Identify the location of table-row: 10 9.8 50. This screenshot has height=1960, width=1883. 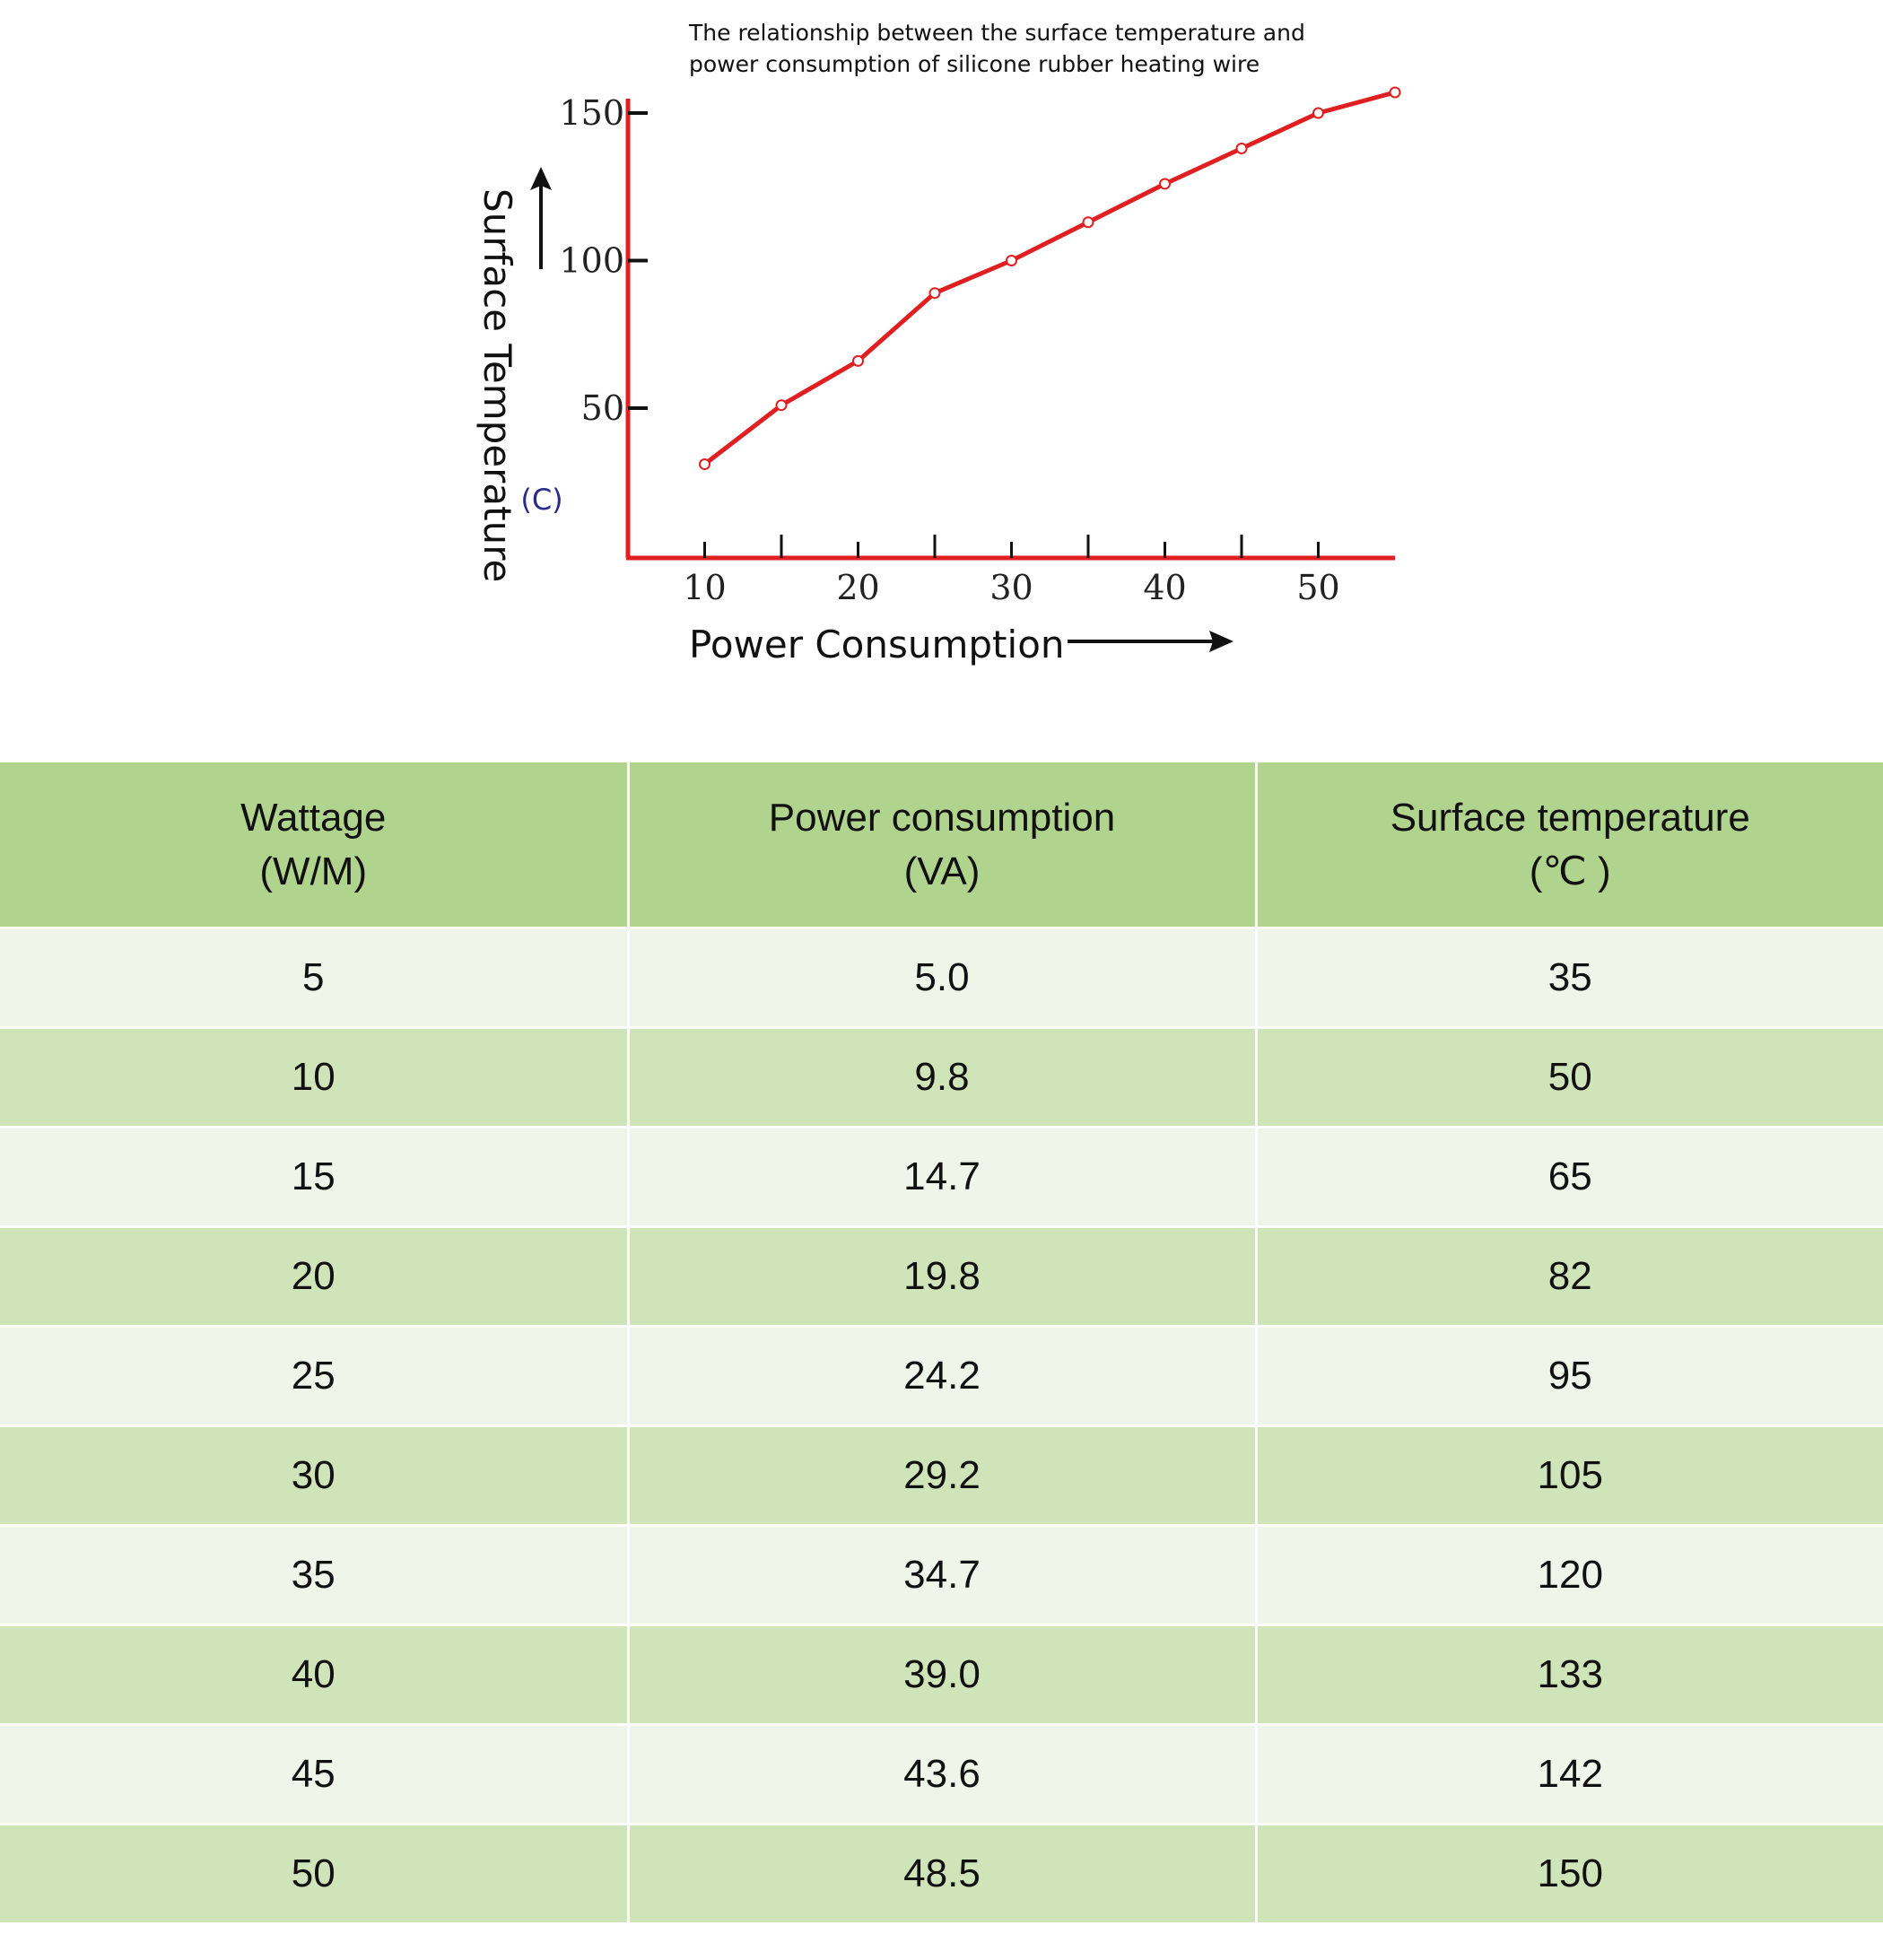
(941, 1077).